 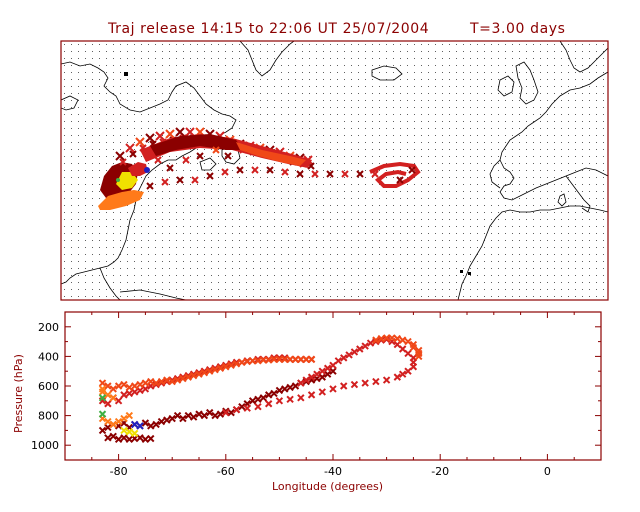 What do you see at coordinates (517, 29) in the screenshot?
I see `duration-label: T=3.00 days` at bounding box center [517, 29].